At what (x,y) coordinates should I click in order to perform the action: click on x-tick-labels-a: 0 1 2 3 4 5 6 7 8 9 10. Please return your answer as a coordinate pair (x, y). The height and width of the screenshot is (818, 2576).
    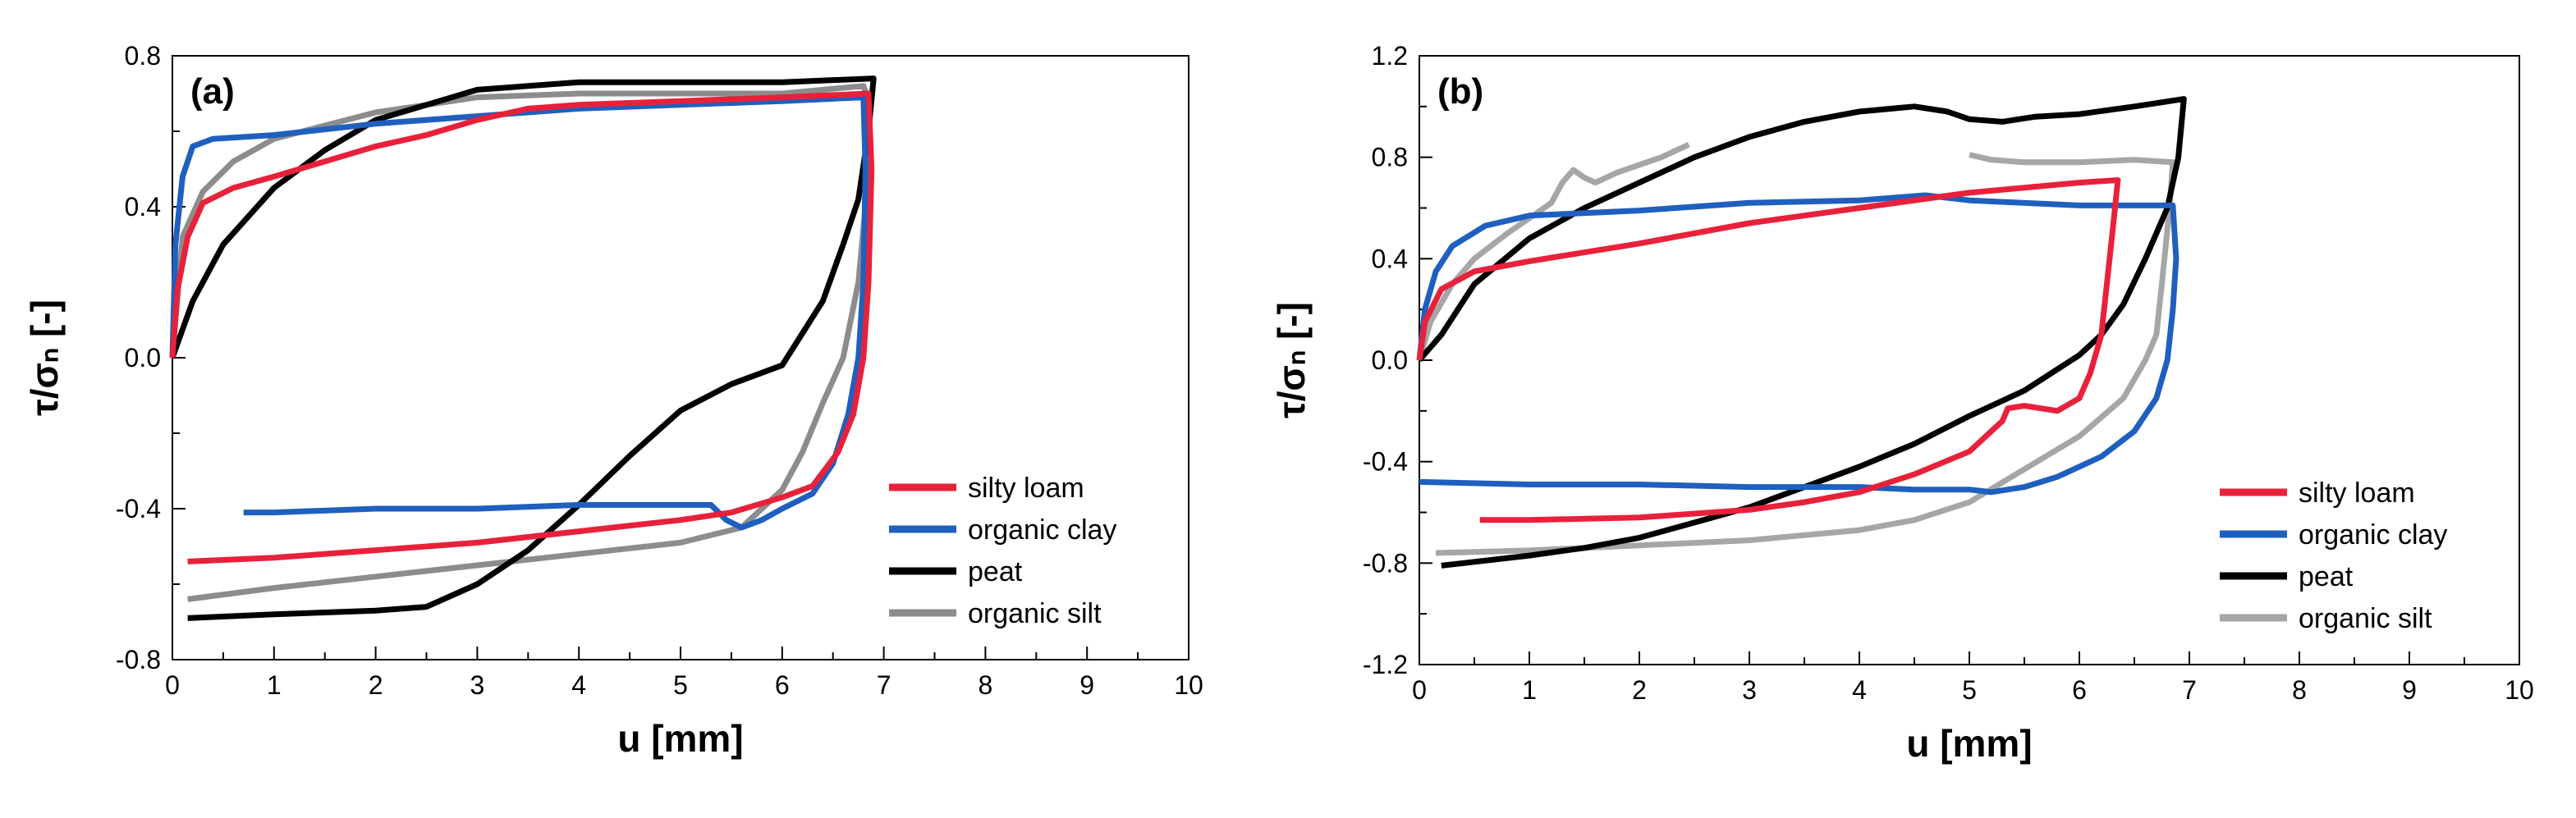
    Looking at the image, I should click on (684, 685).